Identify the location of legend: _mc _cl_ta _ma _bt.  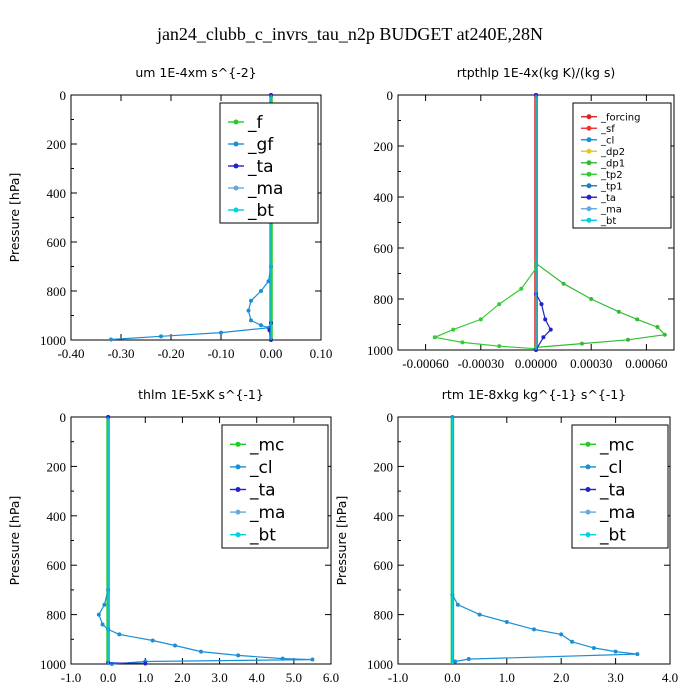
(620, 486).